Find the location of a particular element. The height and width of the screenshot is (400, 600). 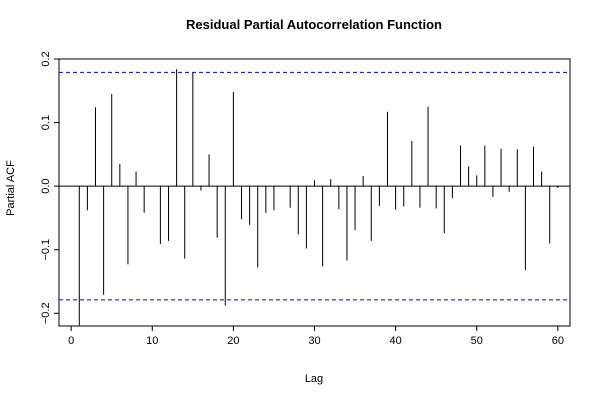

y-tick-label: −0.2 is located at coordinates (46, 313).